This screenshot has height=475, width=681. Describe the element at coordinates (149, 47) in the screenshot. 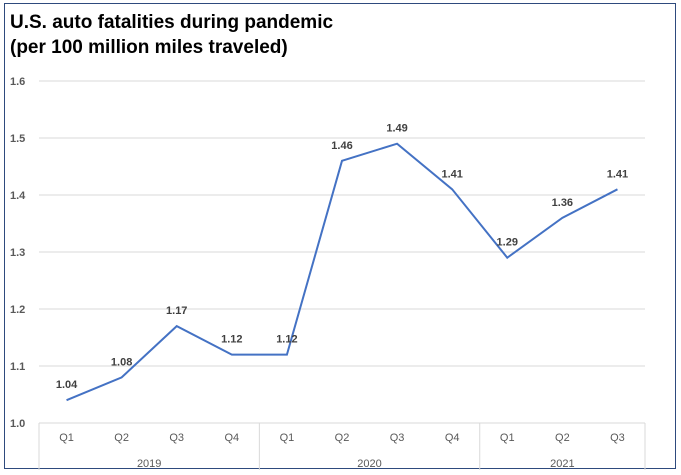

I see `title-line-2: (per 100 million miles traveled)` at that location.